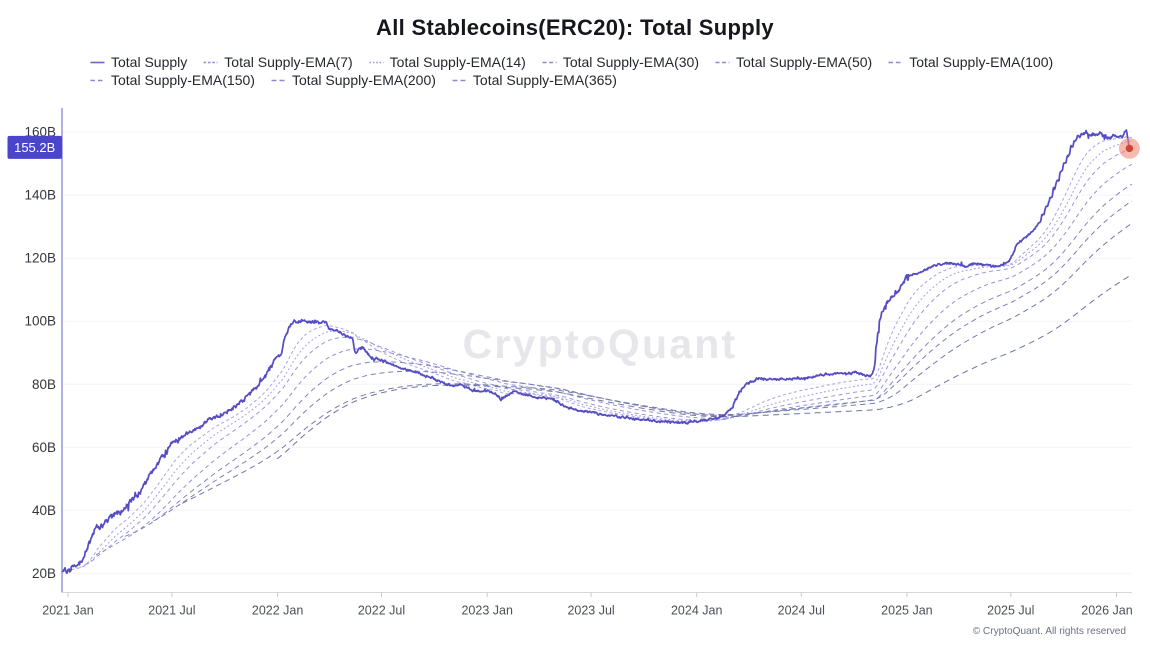 This screenshot has height=646, width=1150. Describe the element at coordinates (44, 510) in the screenshot. I see `svg-text: 40B` at that location.